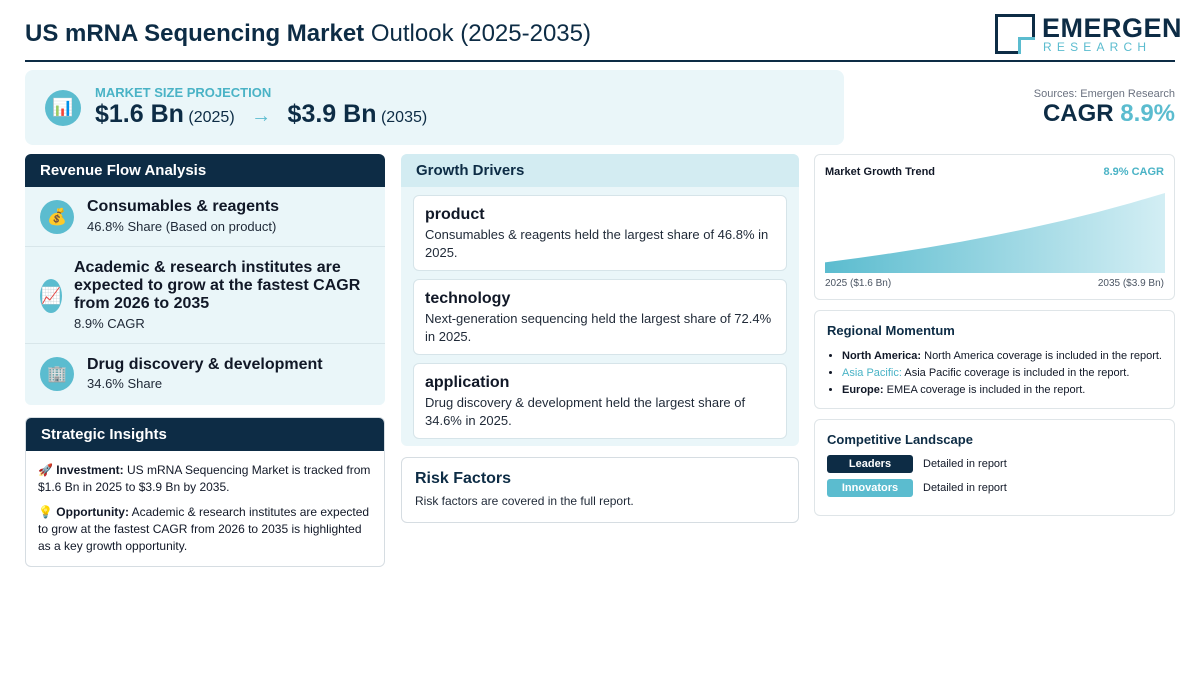  What do you see at coordinates (139, 114) in the screenshot?
I see `start-value: $1.6 Bn` at bounding box center [139, 114].